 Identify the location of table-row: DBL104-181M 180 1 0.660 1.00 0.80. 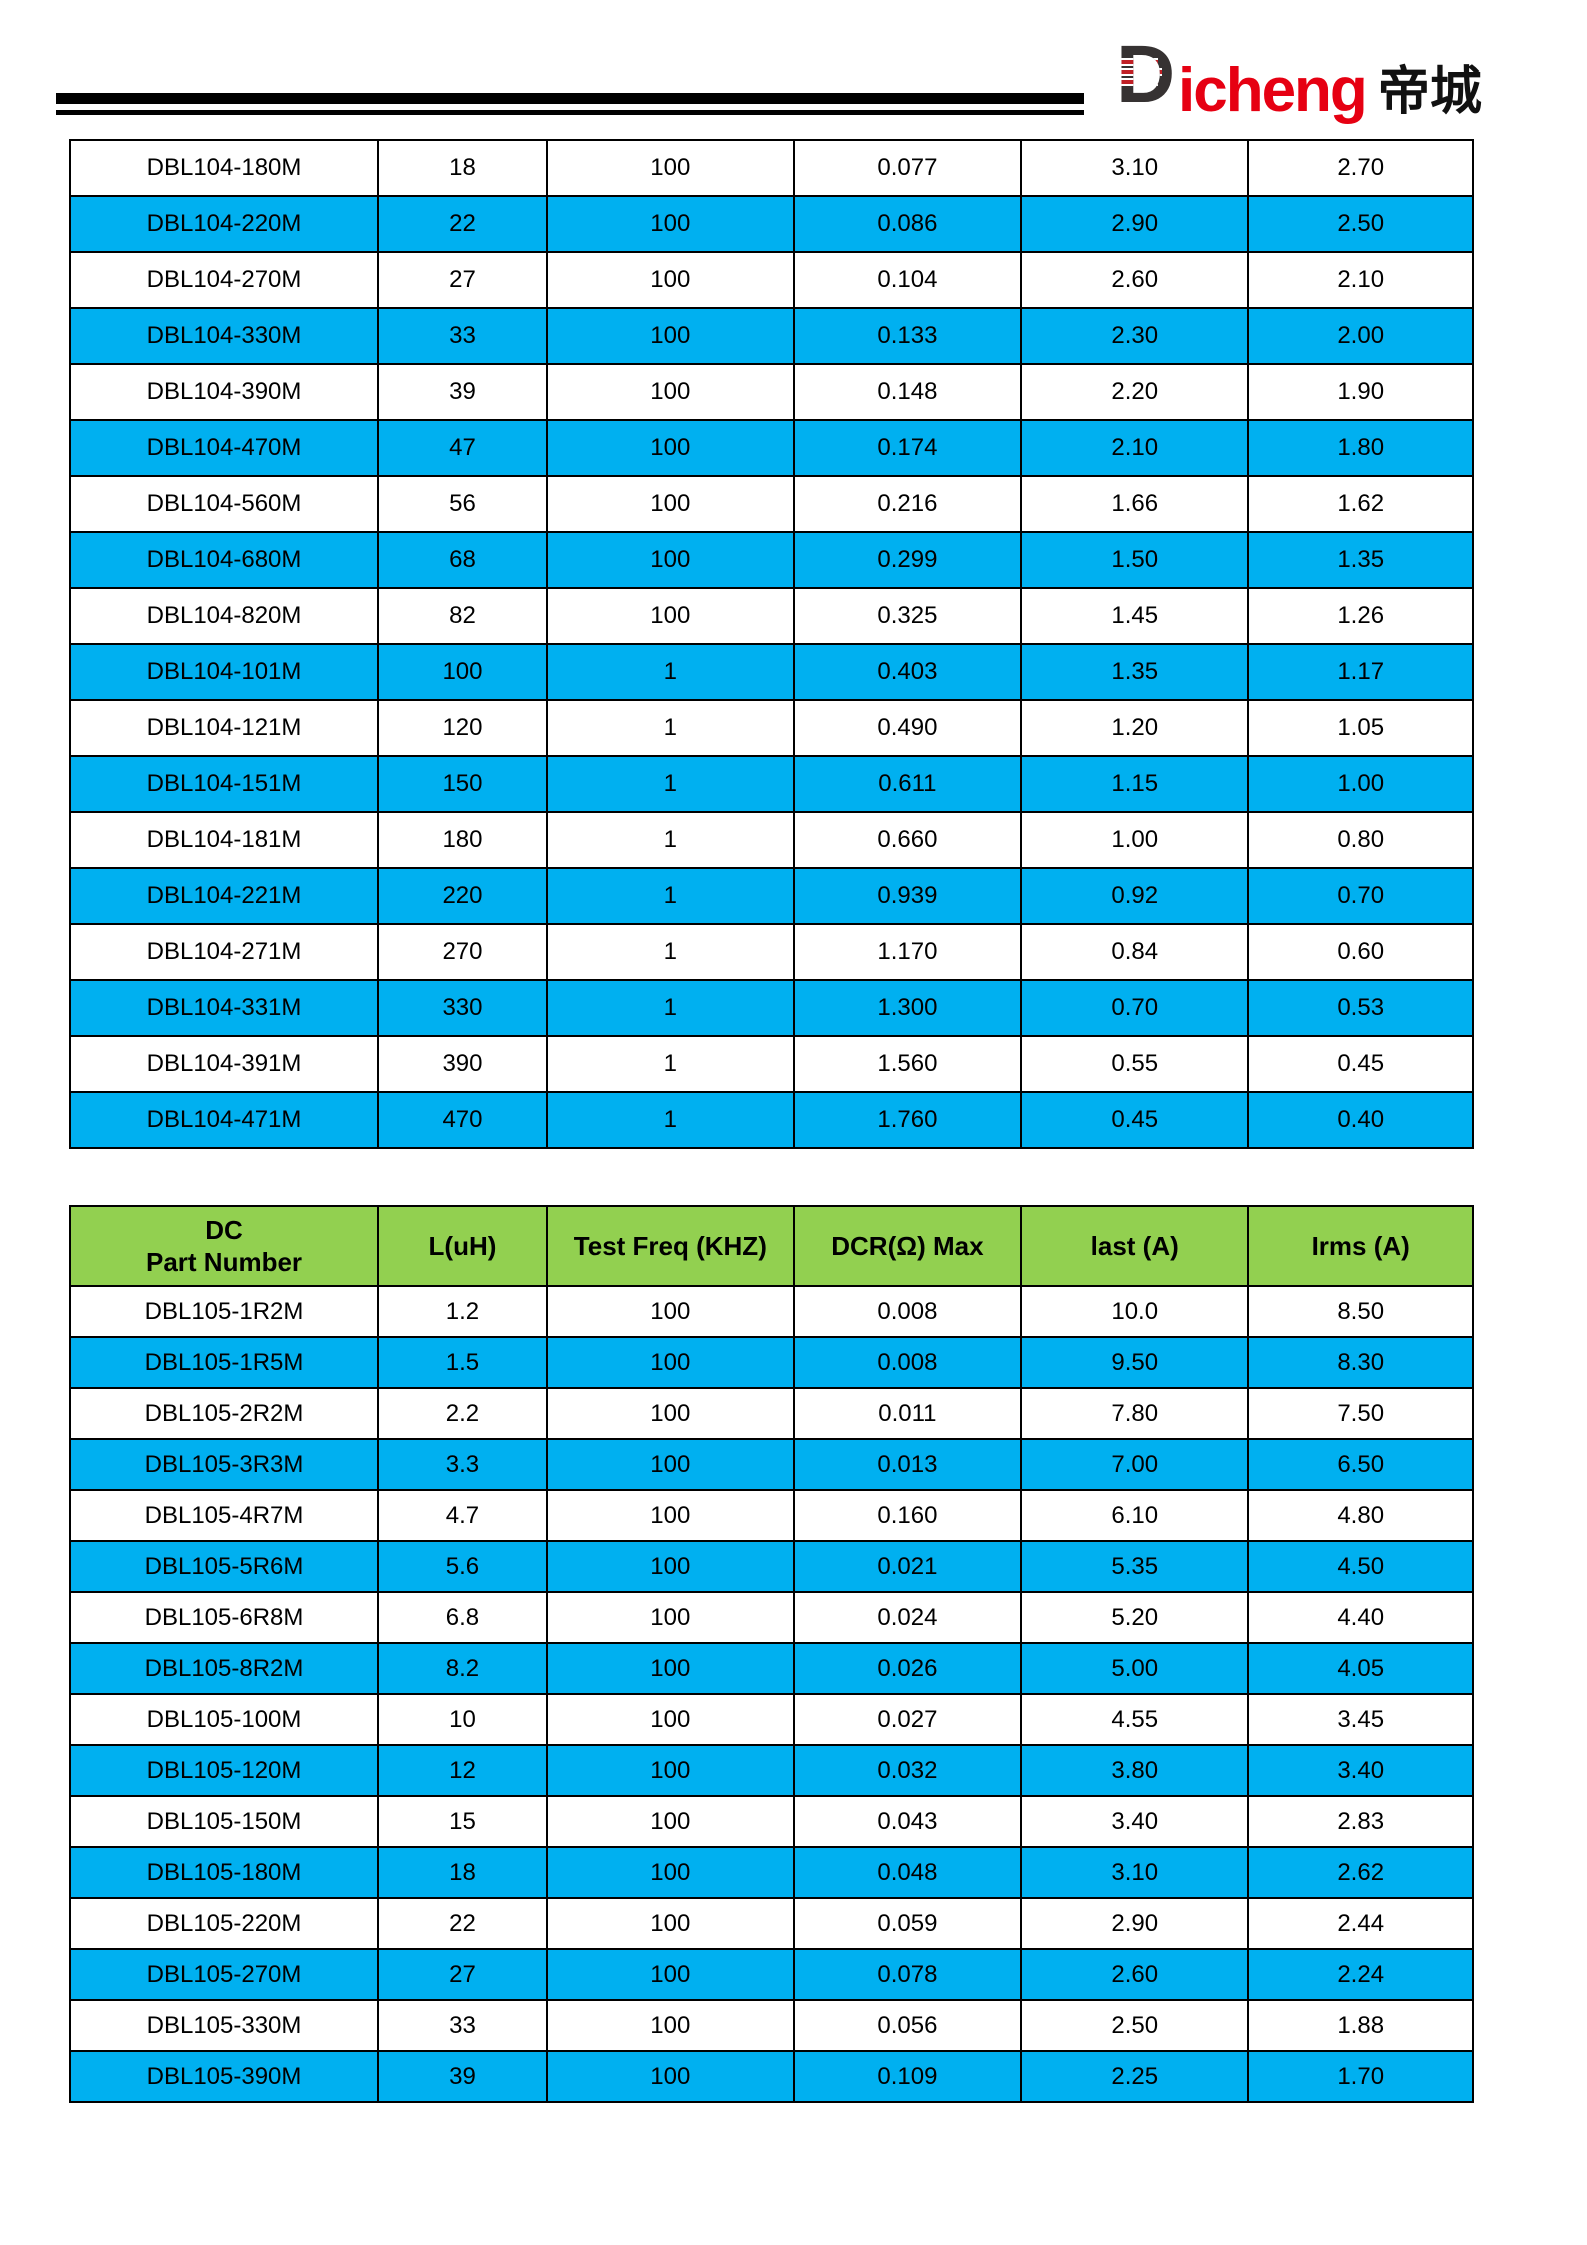
(771, 840).